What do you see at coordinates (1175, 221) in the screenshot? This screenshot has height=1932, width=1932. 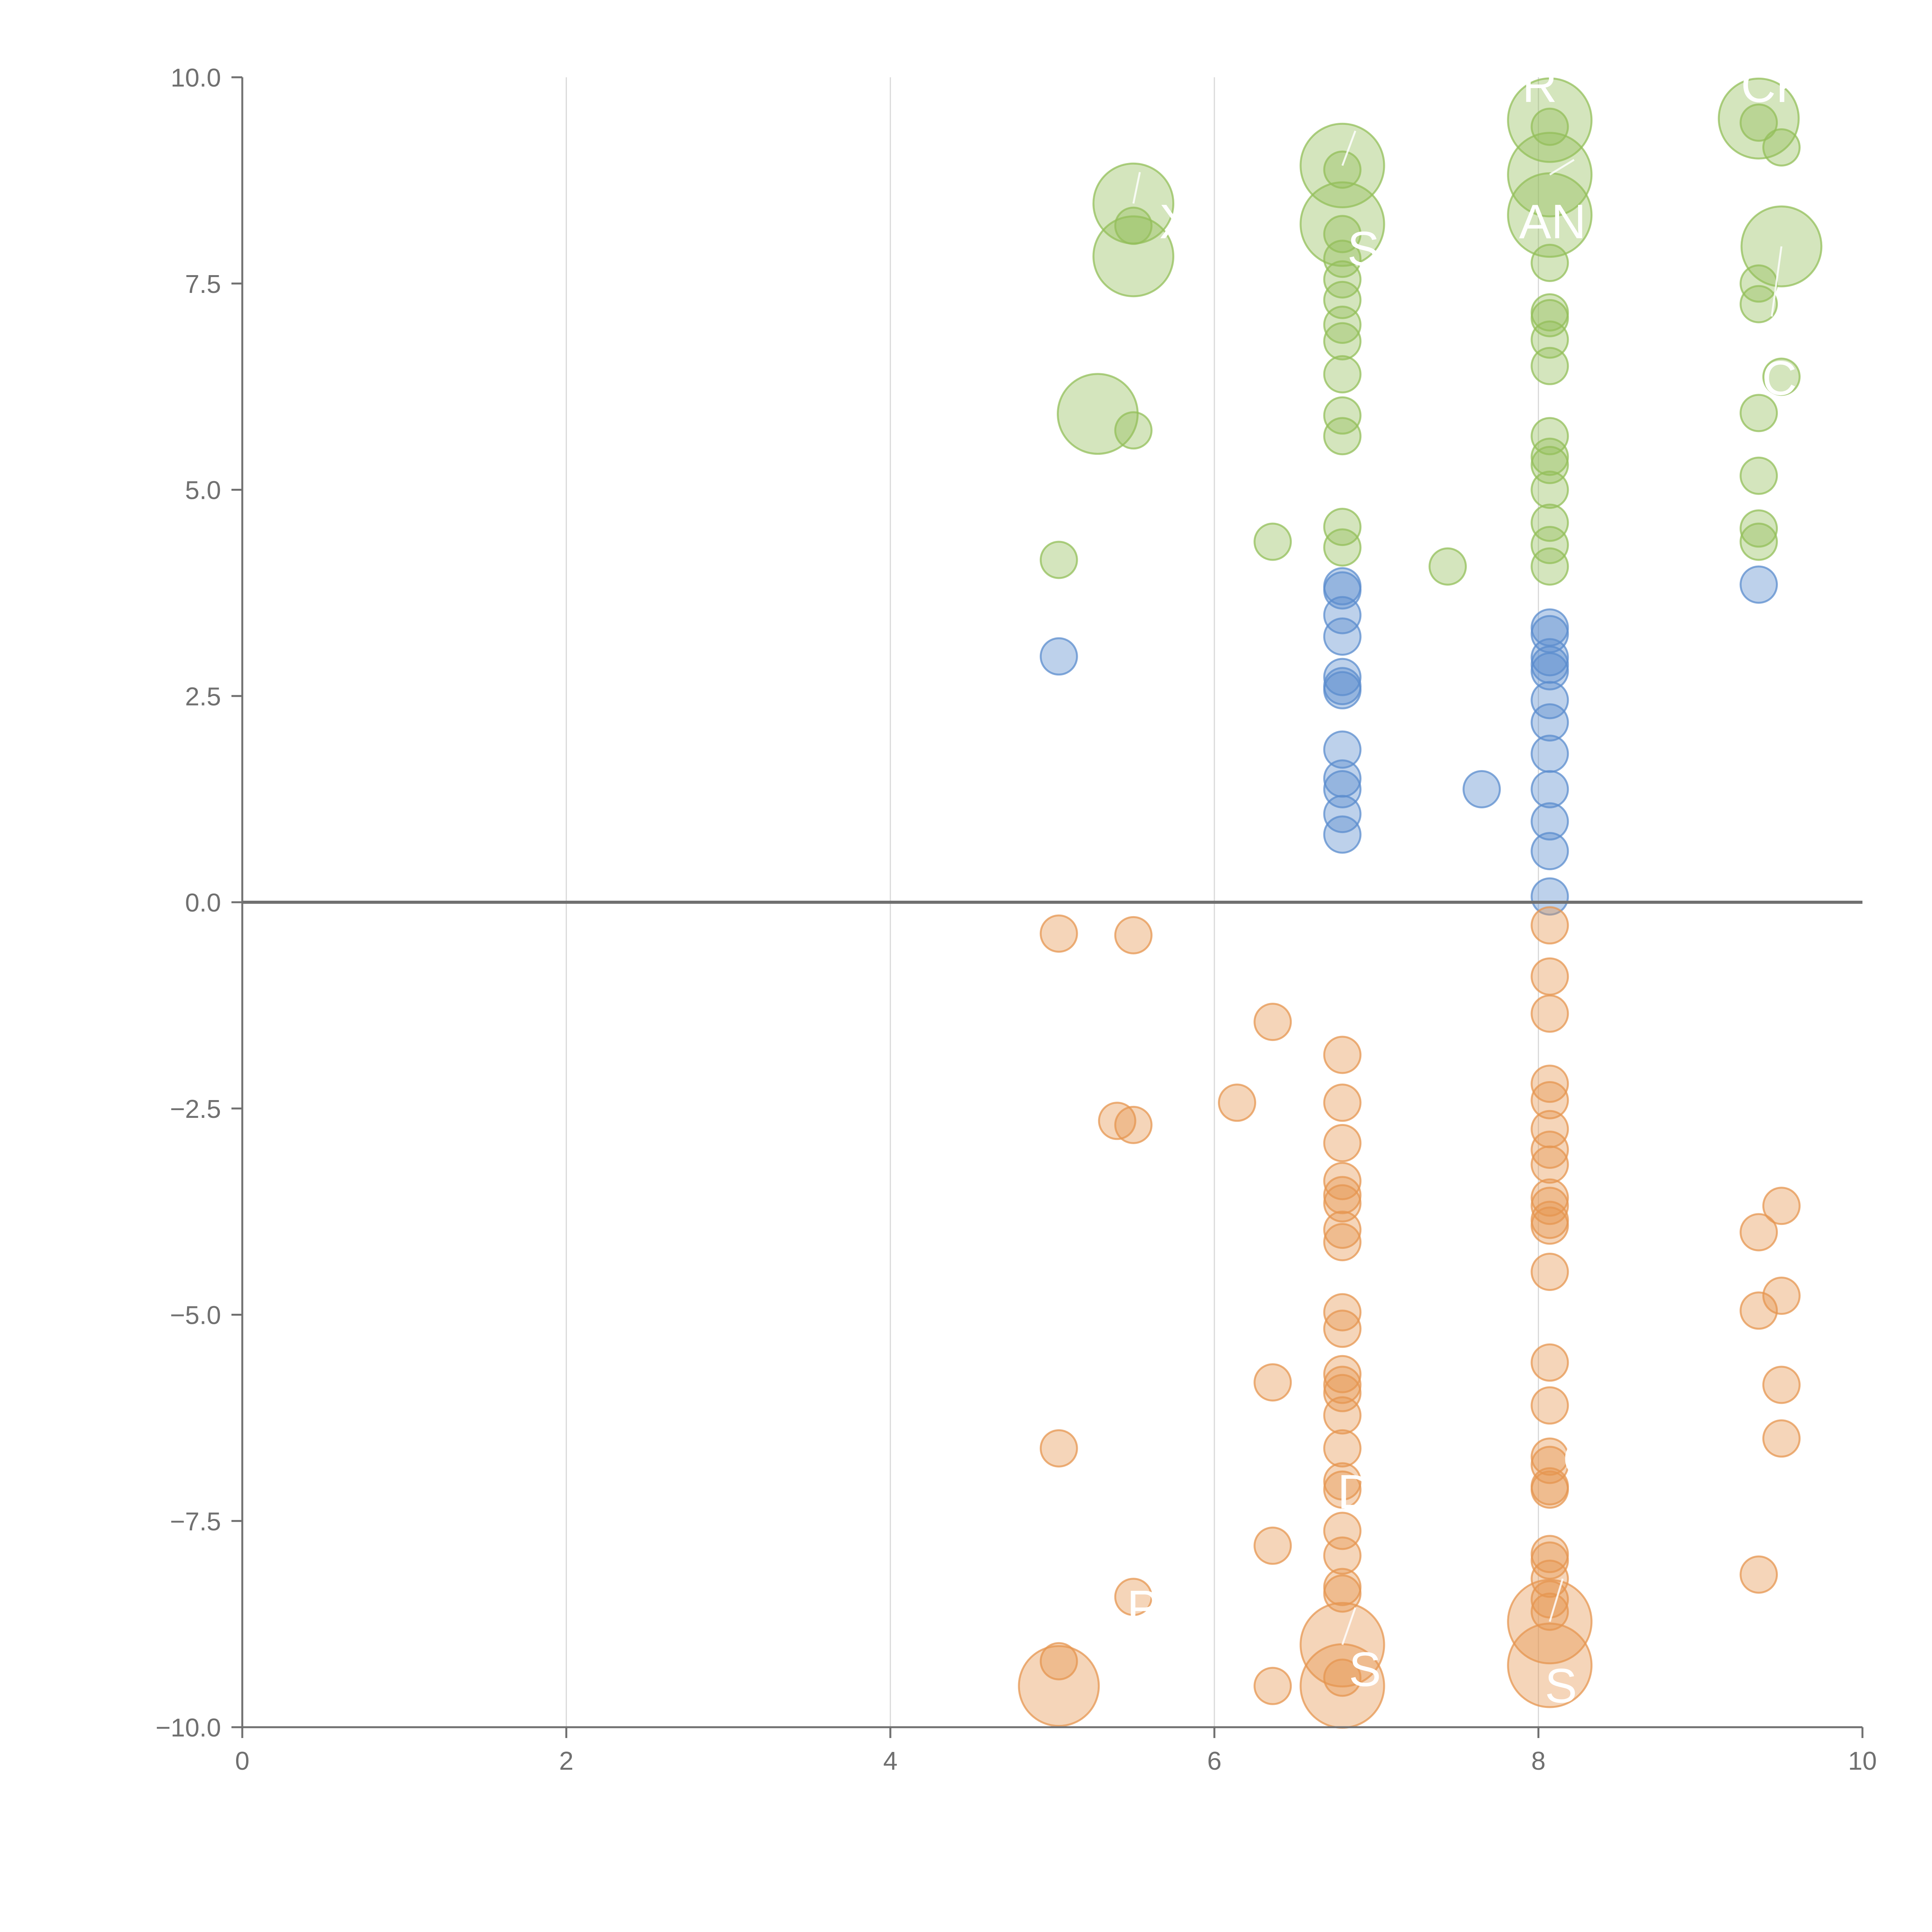 I see `point-label: X` at bounding box center [1175, 221].